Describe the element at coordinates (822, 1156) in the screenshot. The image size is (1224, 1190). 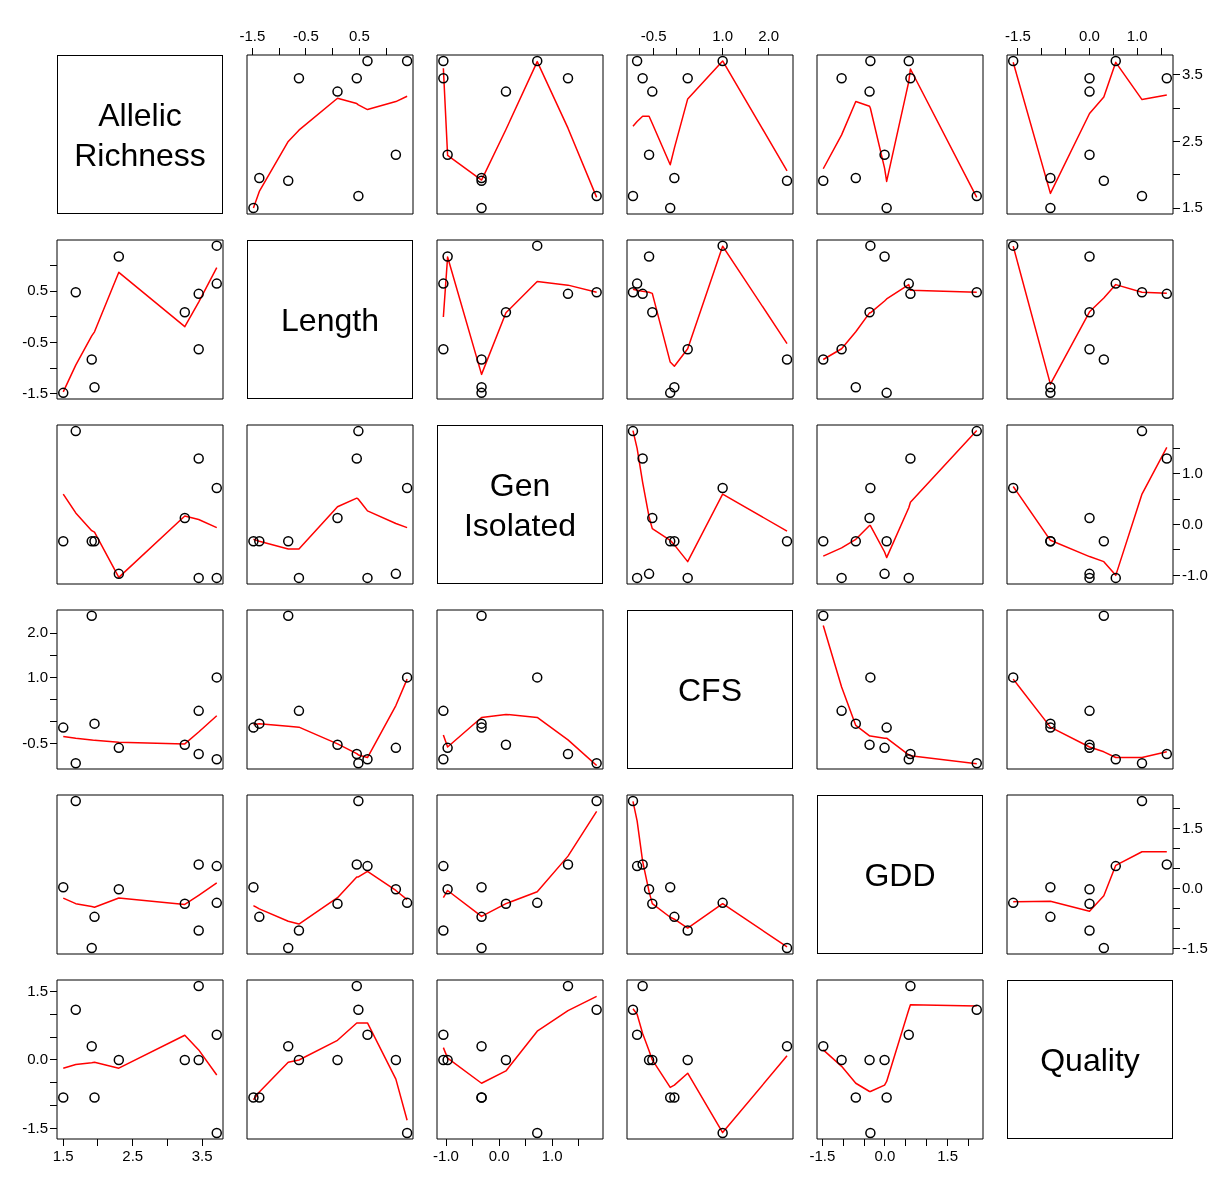
I see `x-tick-label: -1.5` at that location.